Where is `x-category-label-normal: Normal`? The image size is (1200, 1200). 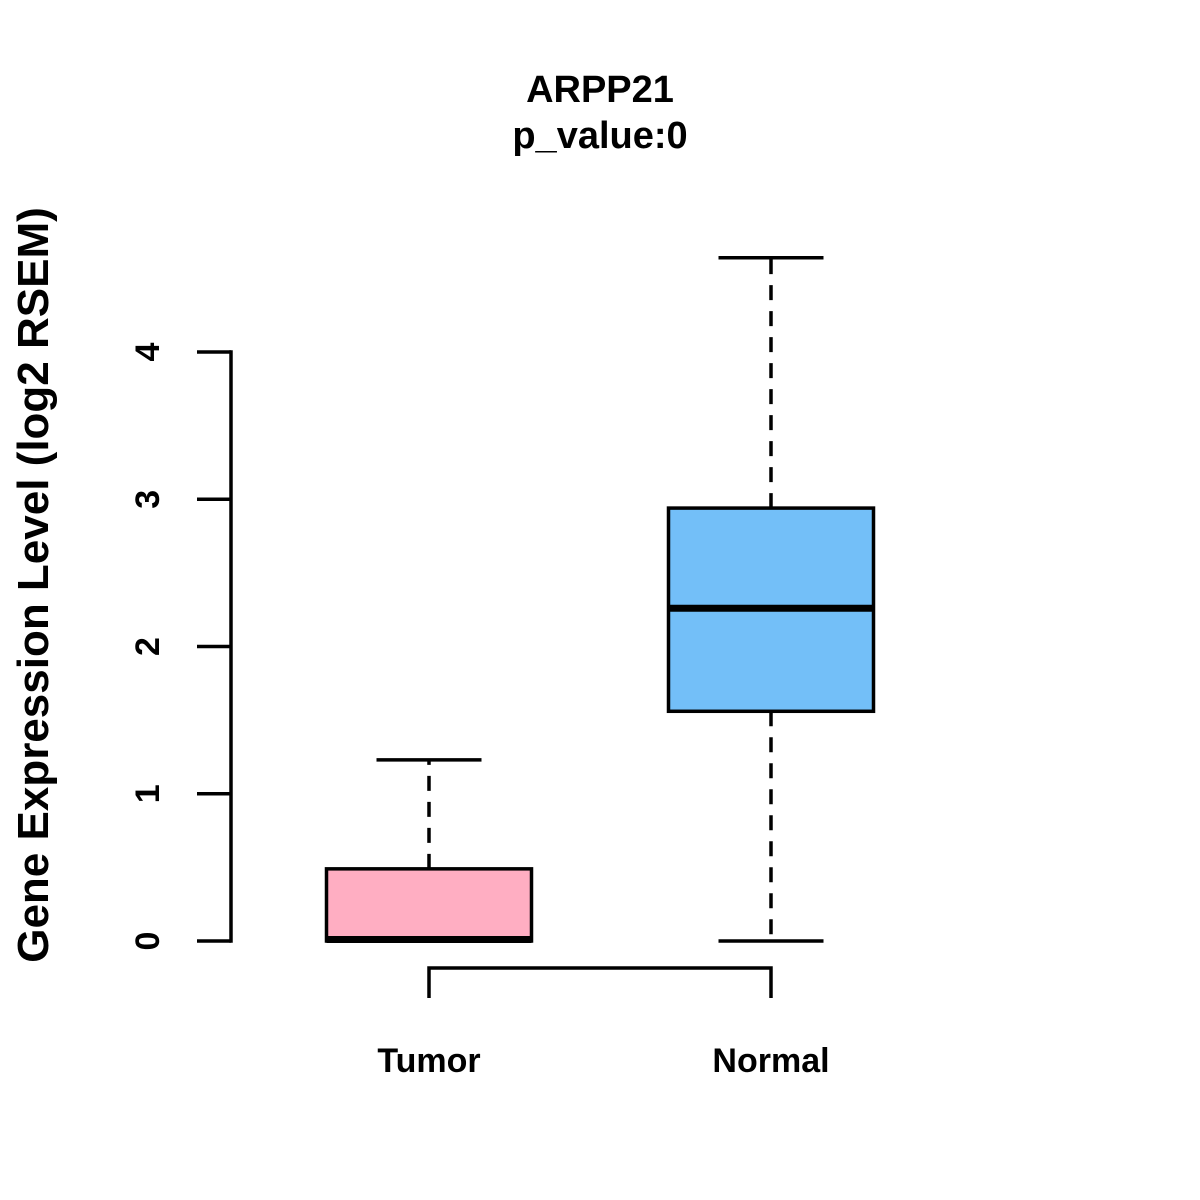
x-category-label-normal: Normal is located at coordinates (770, 1061).